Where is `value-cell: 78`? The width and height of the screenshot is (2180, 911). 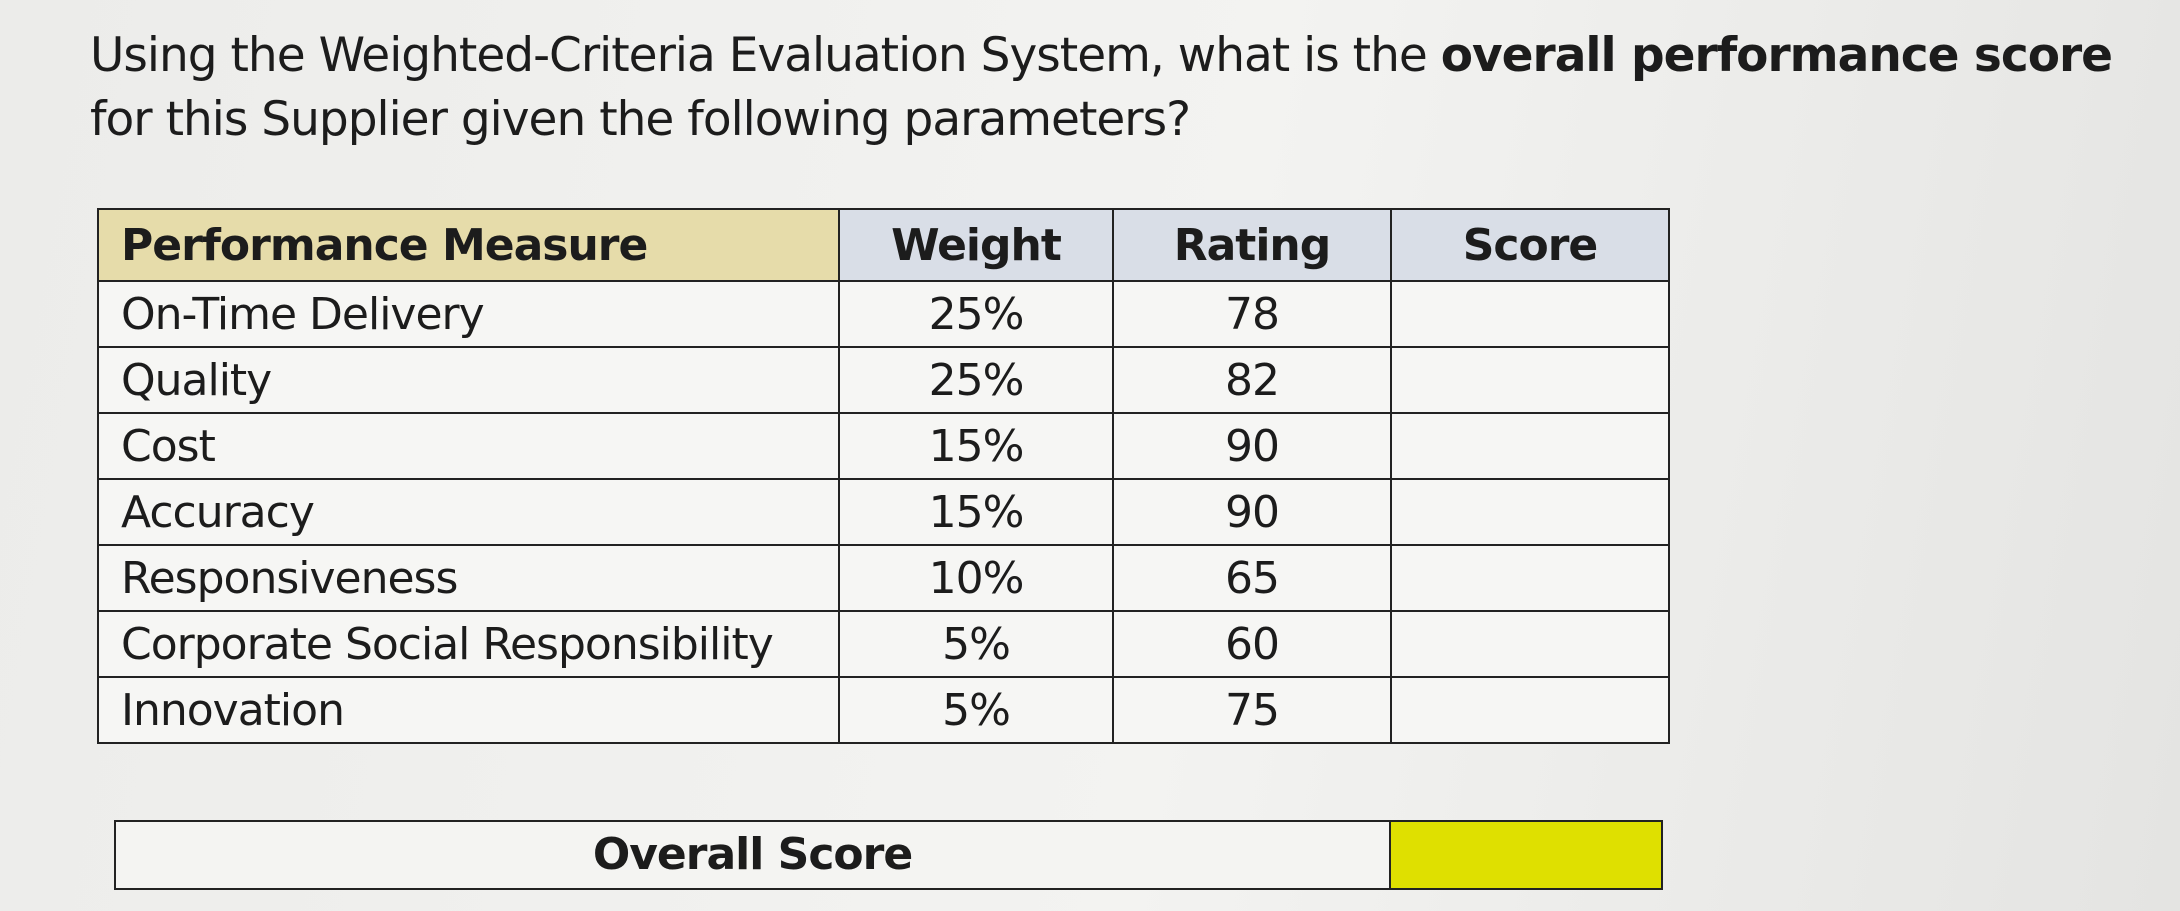
value-cell: 78 is located at coordinates (1252, 314).